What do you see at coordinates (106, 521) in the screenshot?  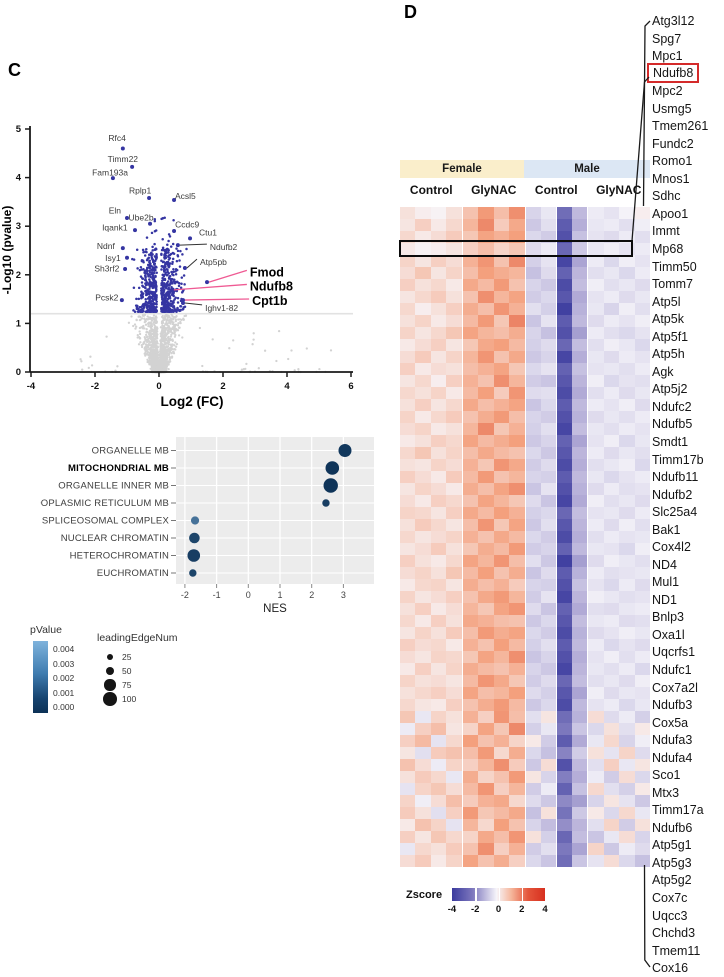 I see `category-label: SPLICEOSOMAL COMPLEX` at bounding box center [106, 521].